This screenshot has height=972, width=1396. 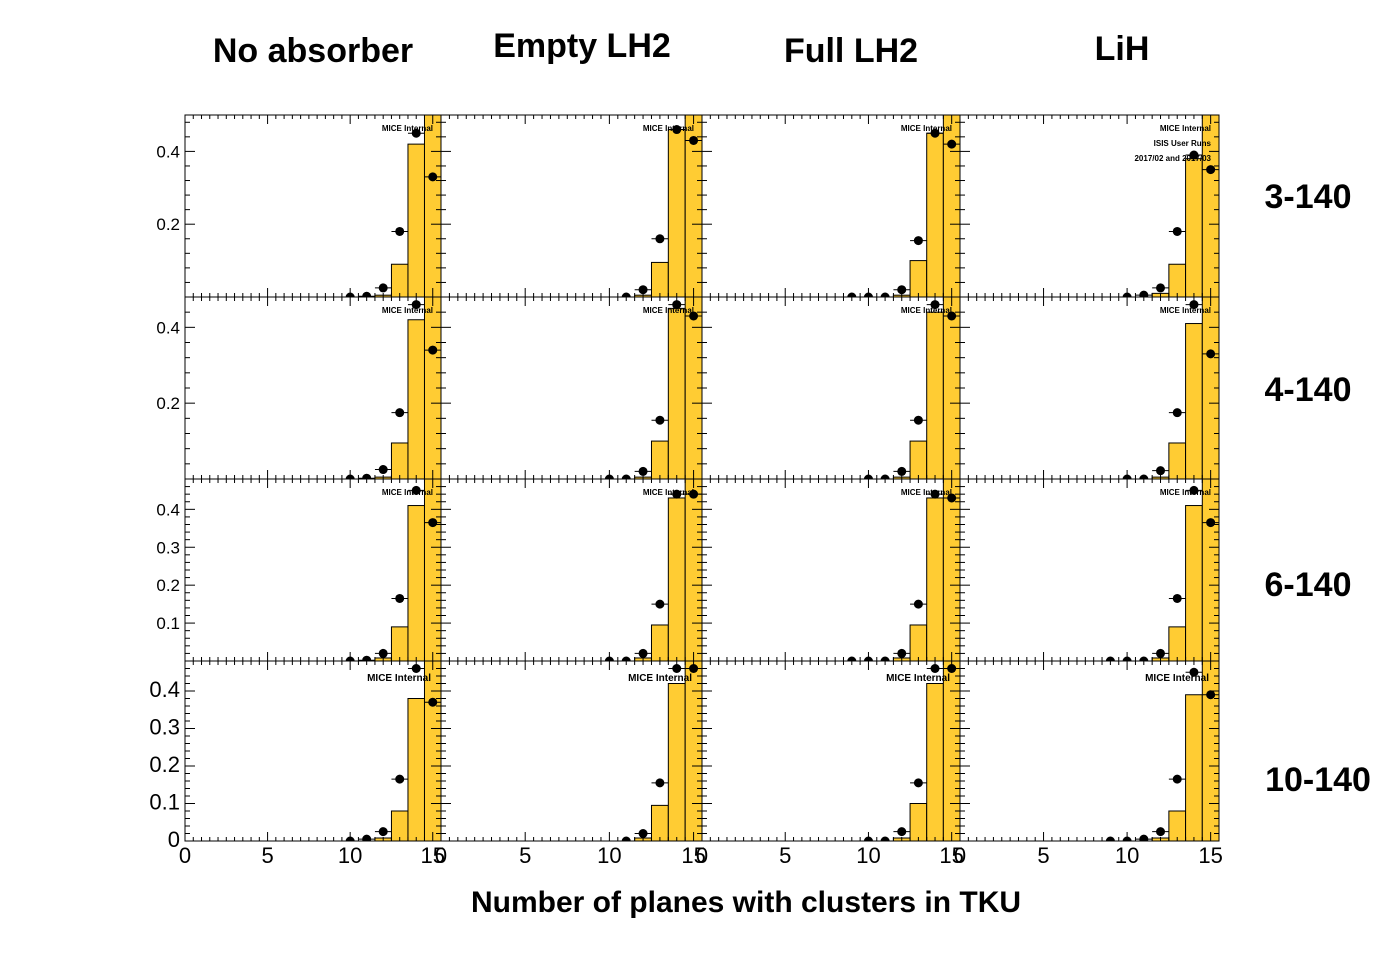 I want to click on panel-r3-c3: MICE Internal, so click(x=831, y=570).